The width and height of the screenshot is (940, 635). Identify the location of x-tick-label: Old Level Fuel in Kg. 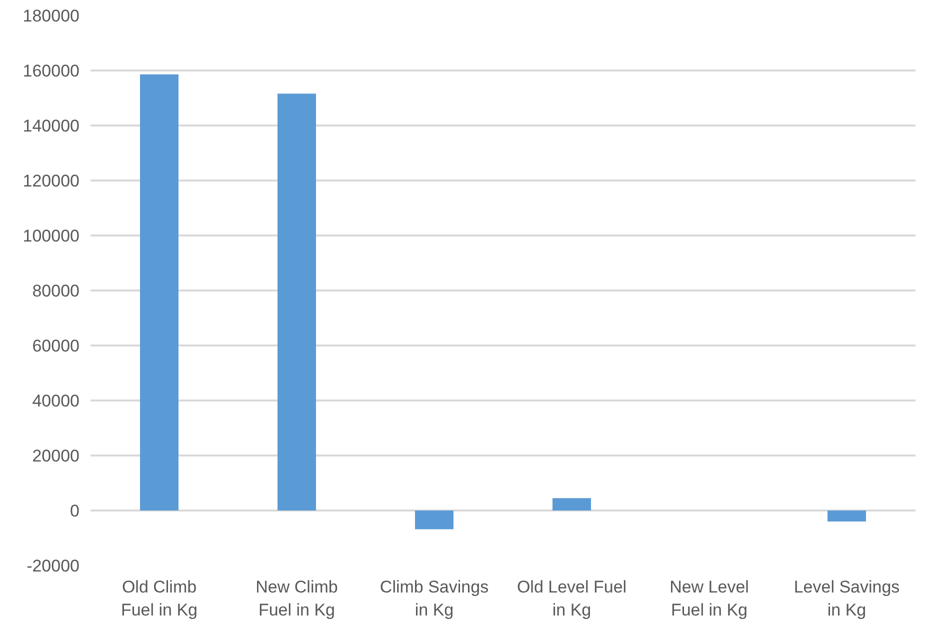
(571, 599).